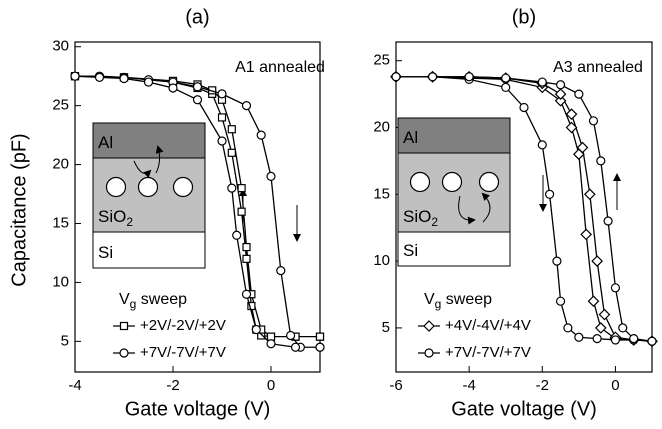  Describe the element at coordinates (395, 385) in the screenshot. I see `x-tick-label: -6` at that location.